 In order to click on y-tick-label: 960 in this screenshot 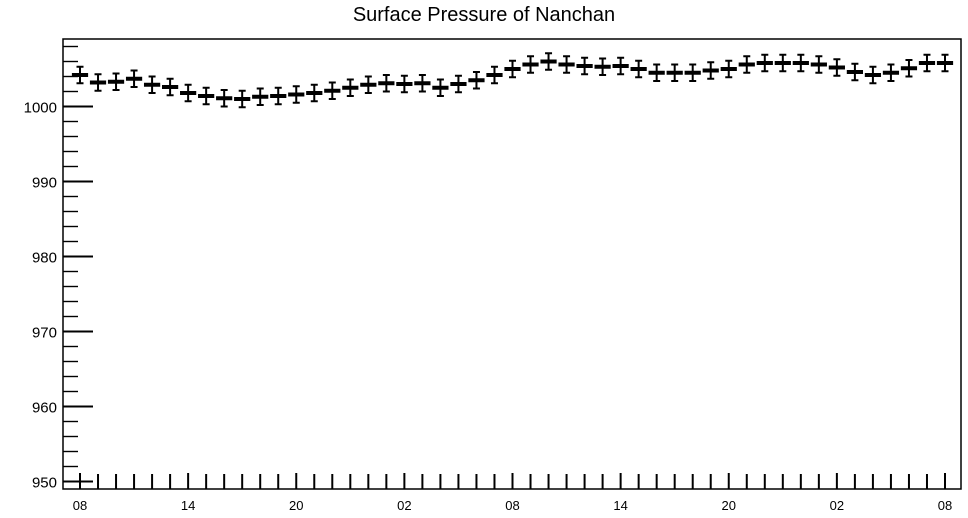, I will do `click(44, 408)`.